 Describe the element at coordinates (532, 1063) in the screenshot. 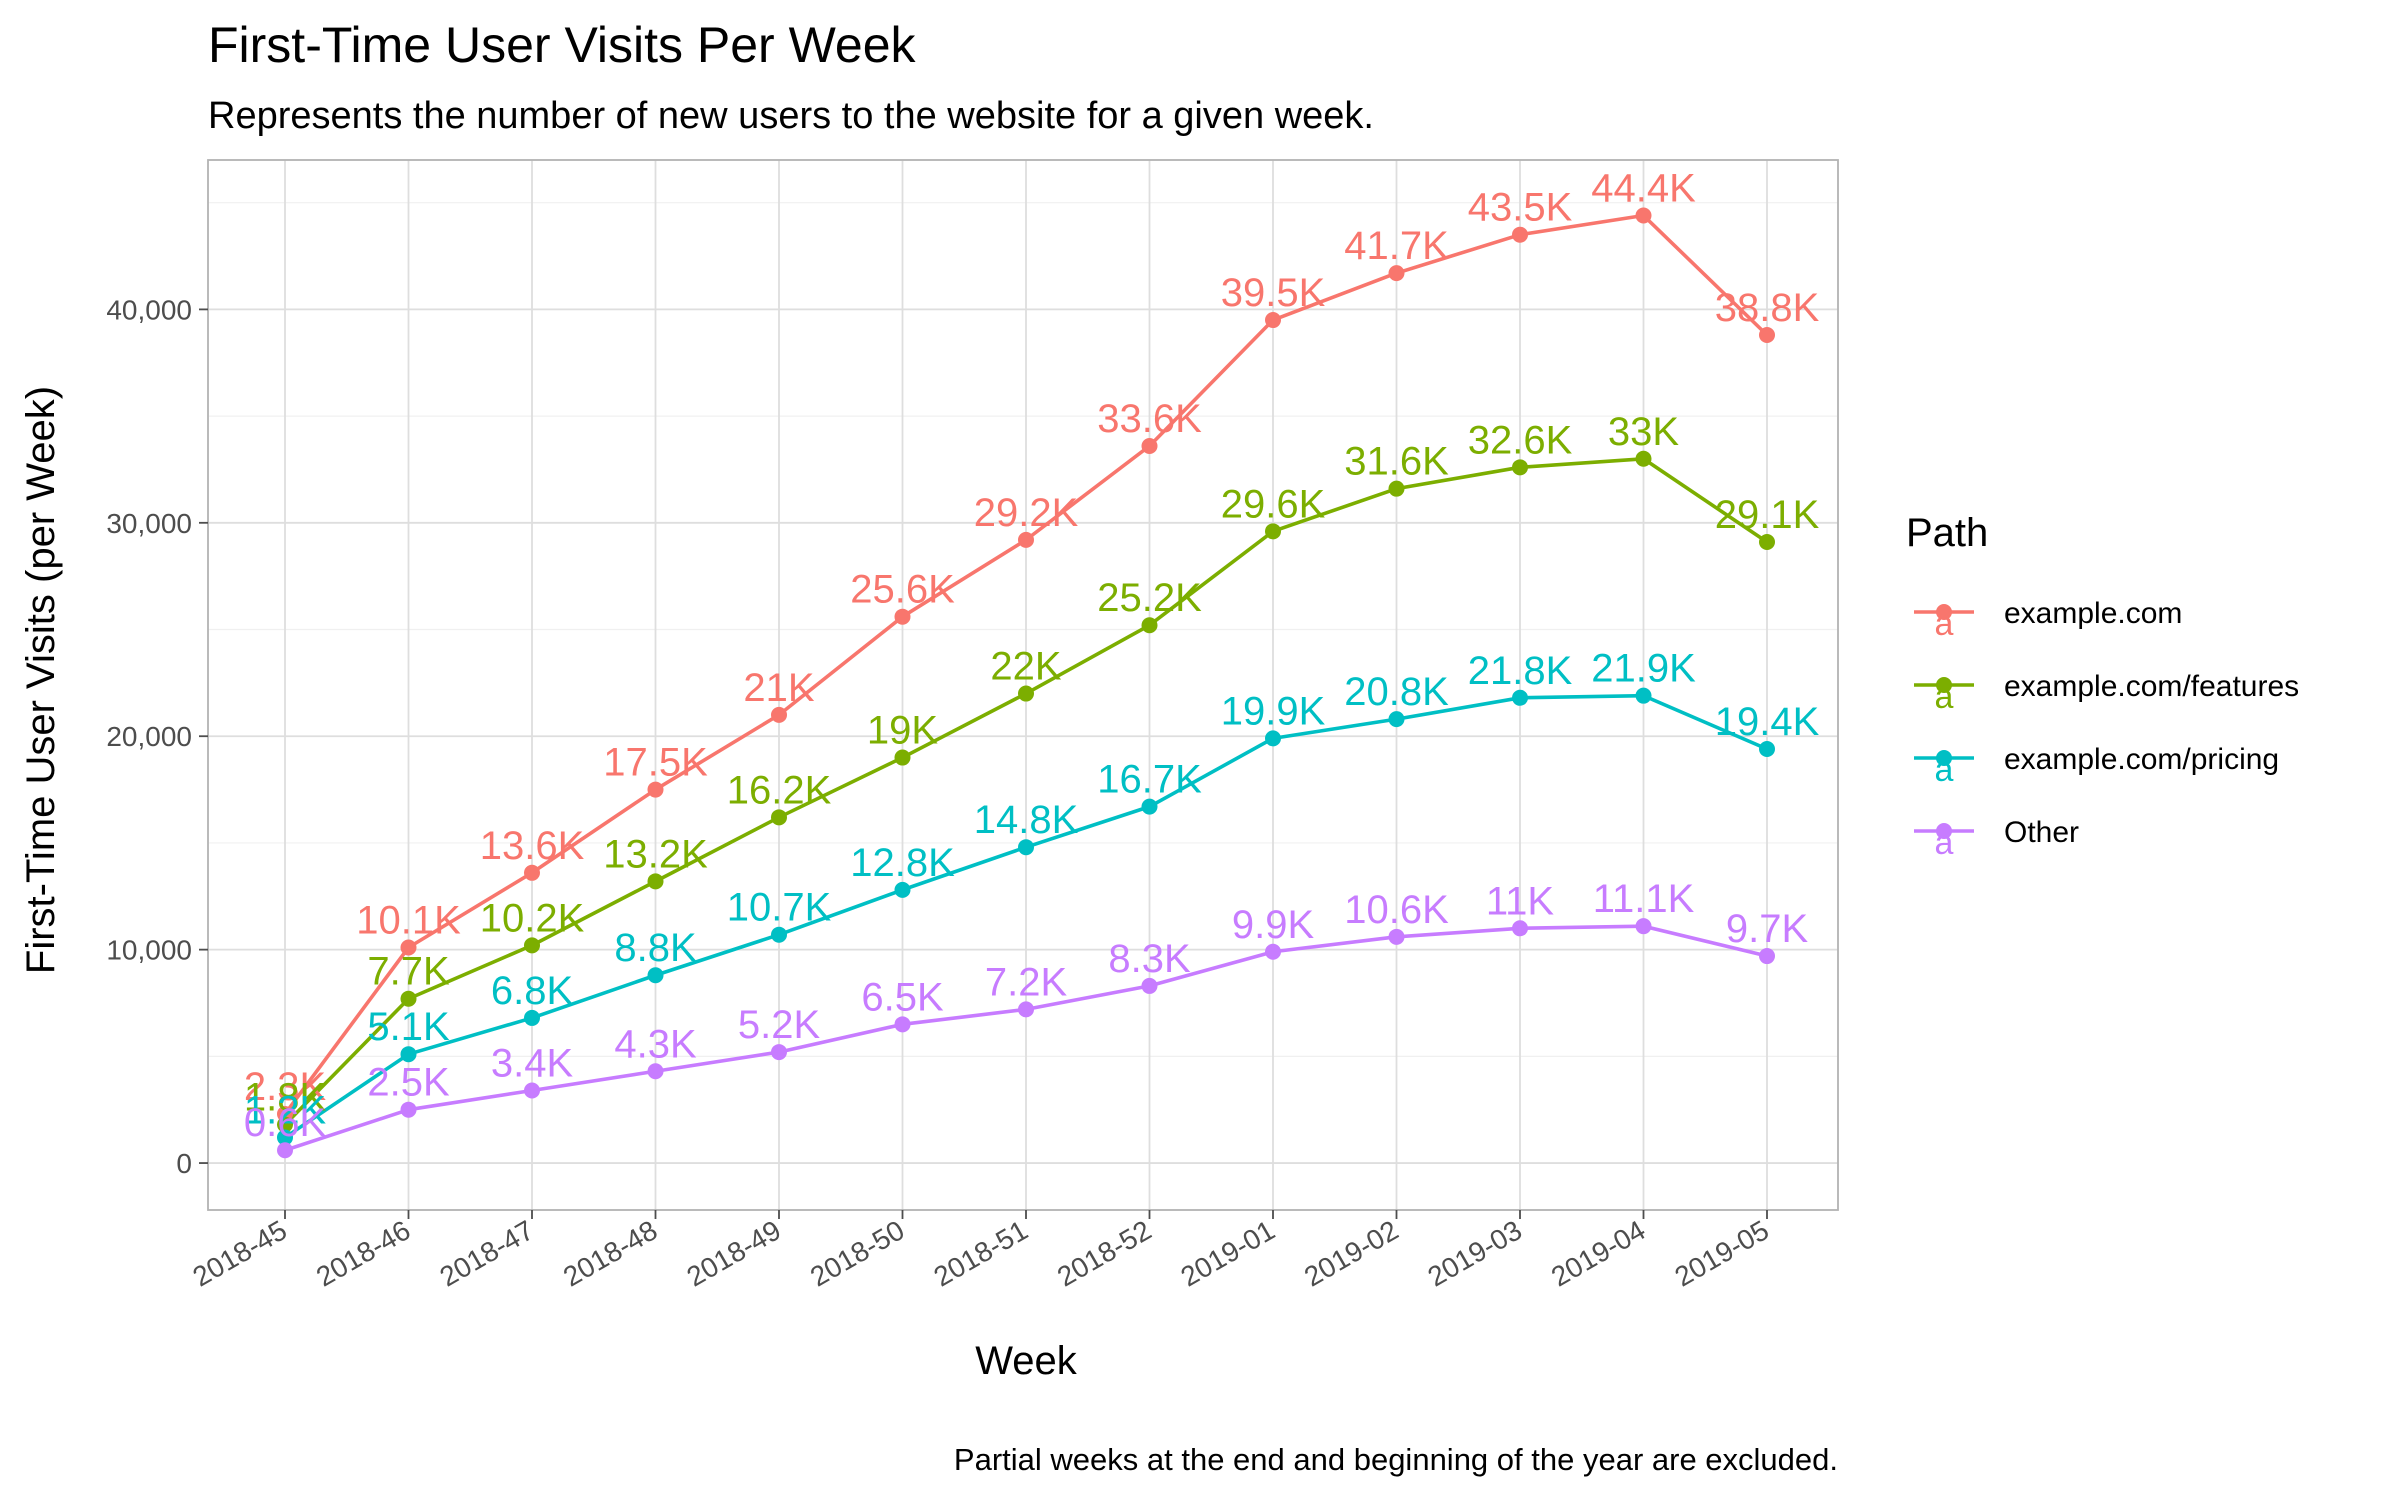

I see `data-label: 3.4K` at that location.